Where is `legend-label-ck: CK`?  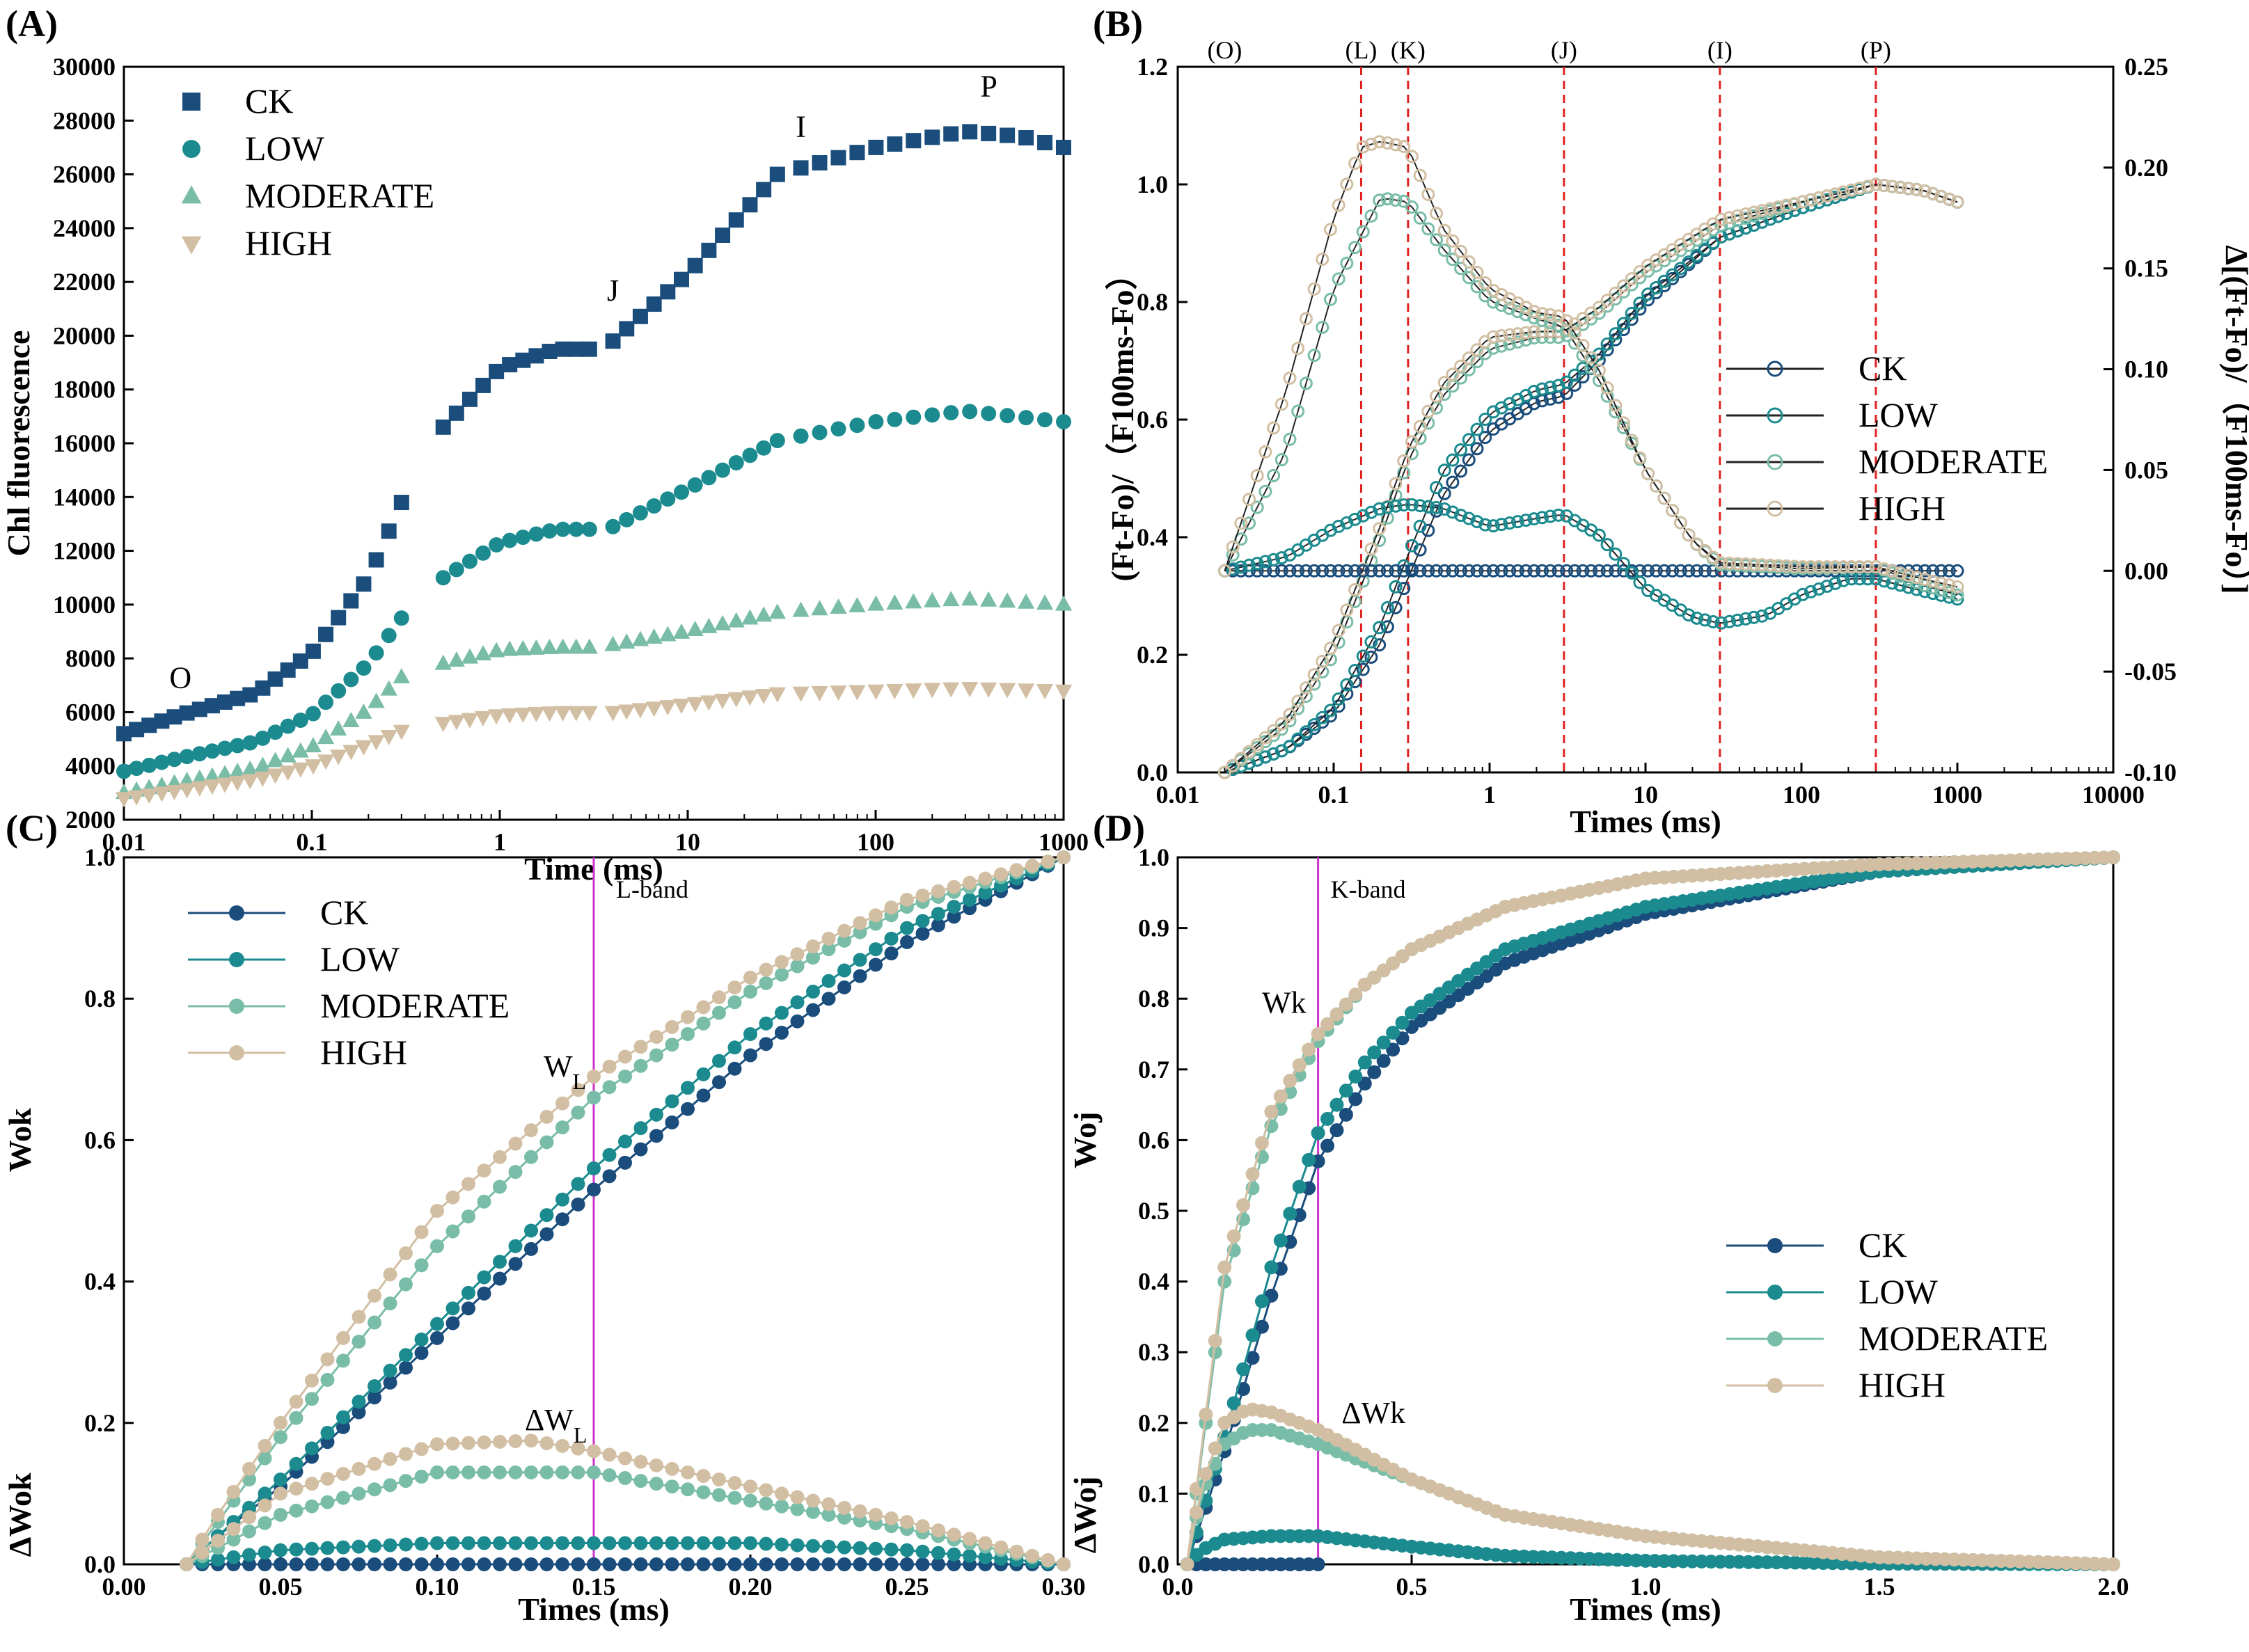
legend-label-ck: CK is located at coordinates (269, 100).